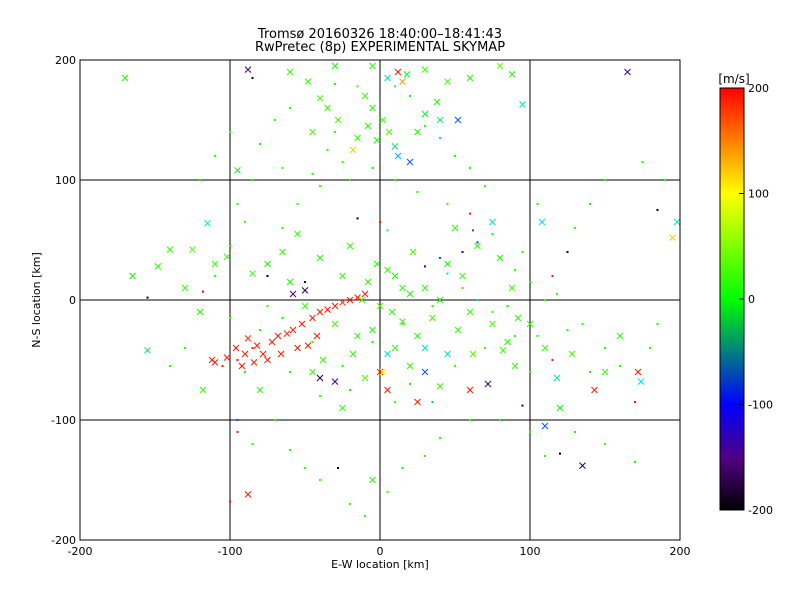 This screenshot has width=800, height=600. What do you see at coordinates (63, 540) in the screenshot?
I see `y-tick-label: -200` at bounding box center [63, 540].